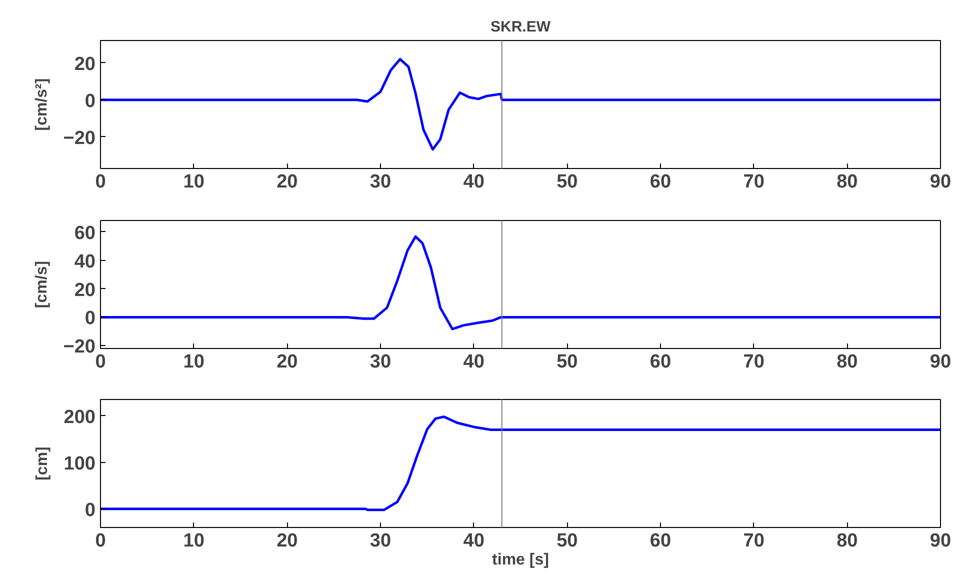 The height and width of the screenshot is (581, 959). What do you see at coordinates (521, 27) in the screenshot?
I see `chart-title: SKR.EW` at bounding box center [521, 27].